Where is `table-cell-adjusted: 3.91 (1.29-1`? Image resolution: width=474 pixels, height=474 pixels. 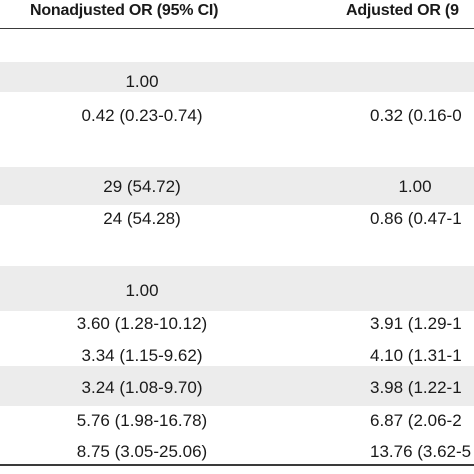 table-cell-adjusted: 3.91 (1.29-1 is located at coordinates (416, 323).